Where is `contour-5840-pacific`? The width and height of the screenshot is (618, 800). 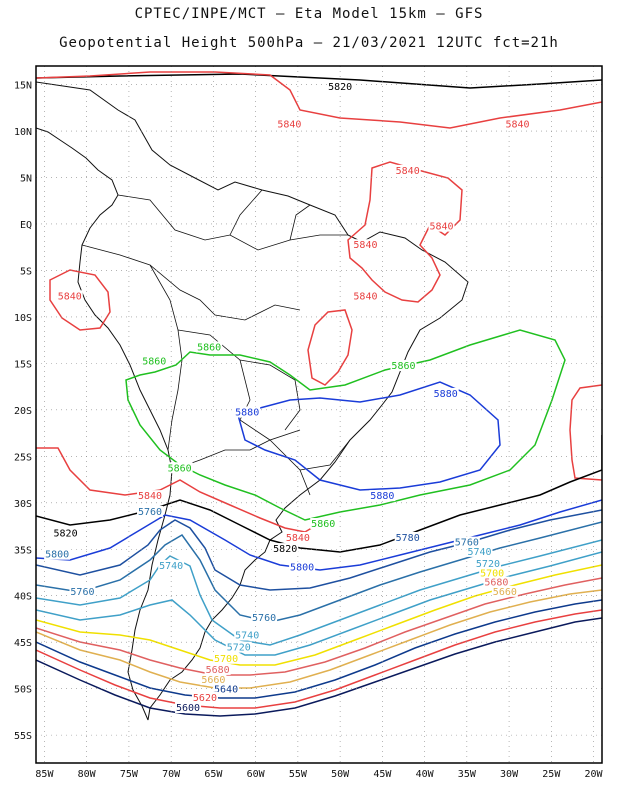
contour-5840-pacific is located at coordinates (80, 300).